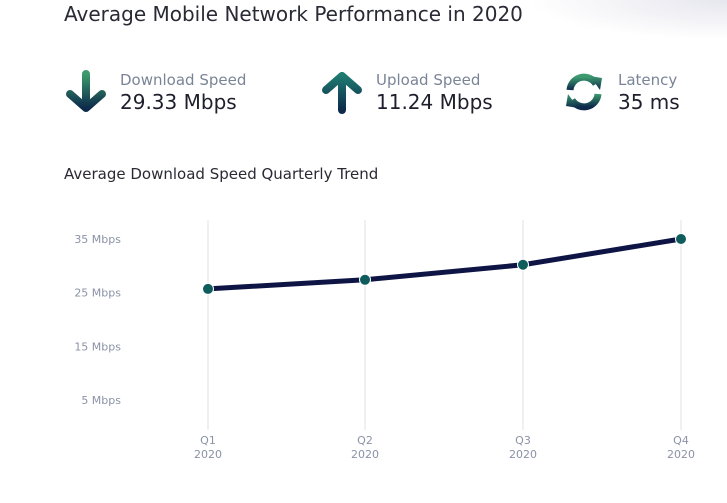 This screenshot has height=503, width=727. Describe the element at coordinates (584, 92) in the screenshot. I see `refresh-icon` at that location.